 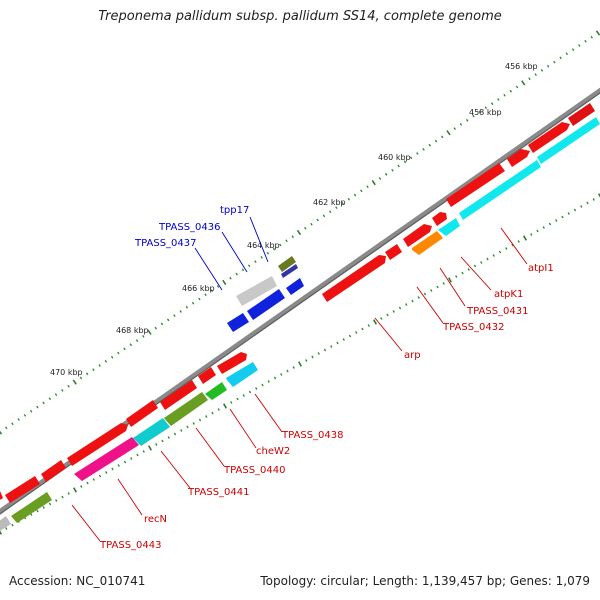 What do you see at coordinates (234, 210) in the screenshot?
I see `gene-label: tpp17` at bounding box center [234, 210].